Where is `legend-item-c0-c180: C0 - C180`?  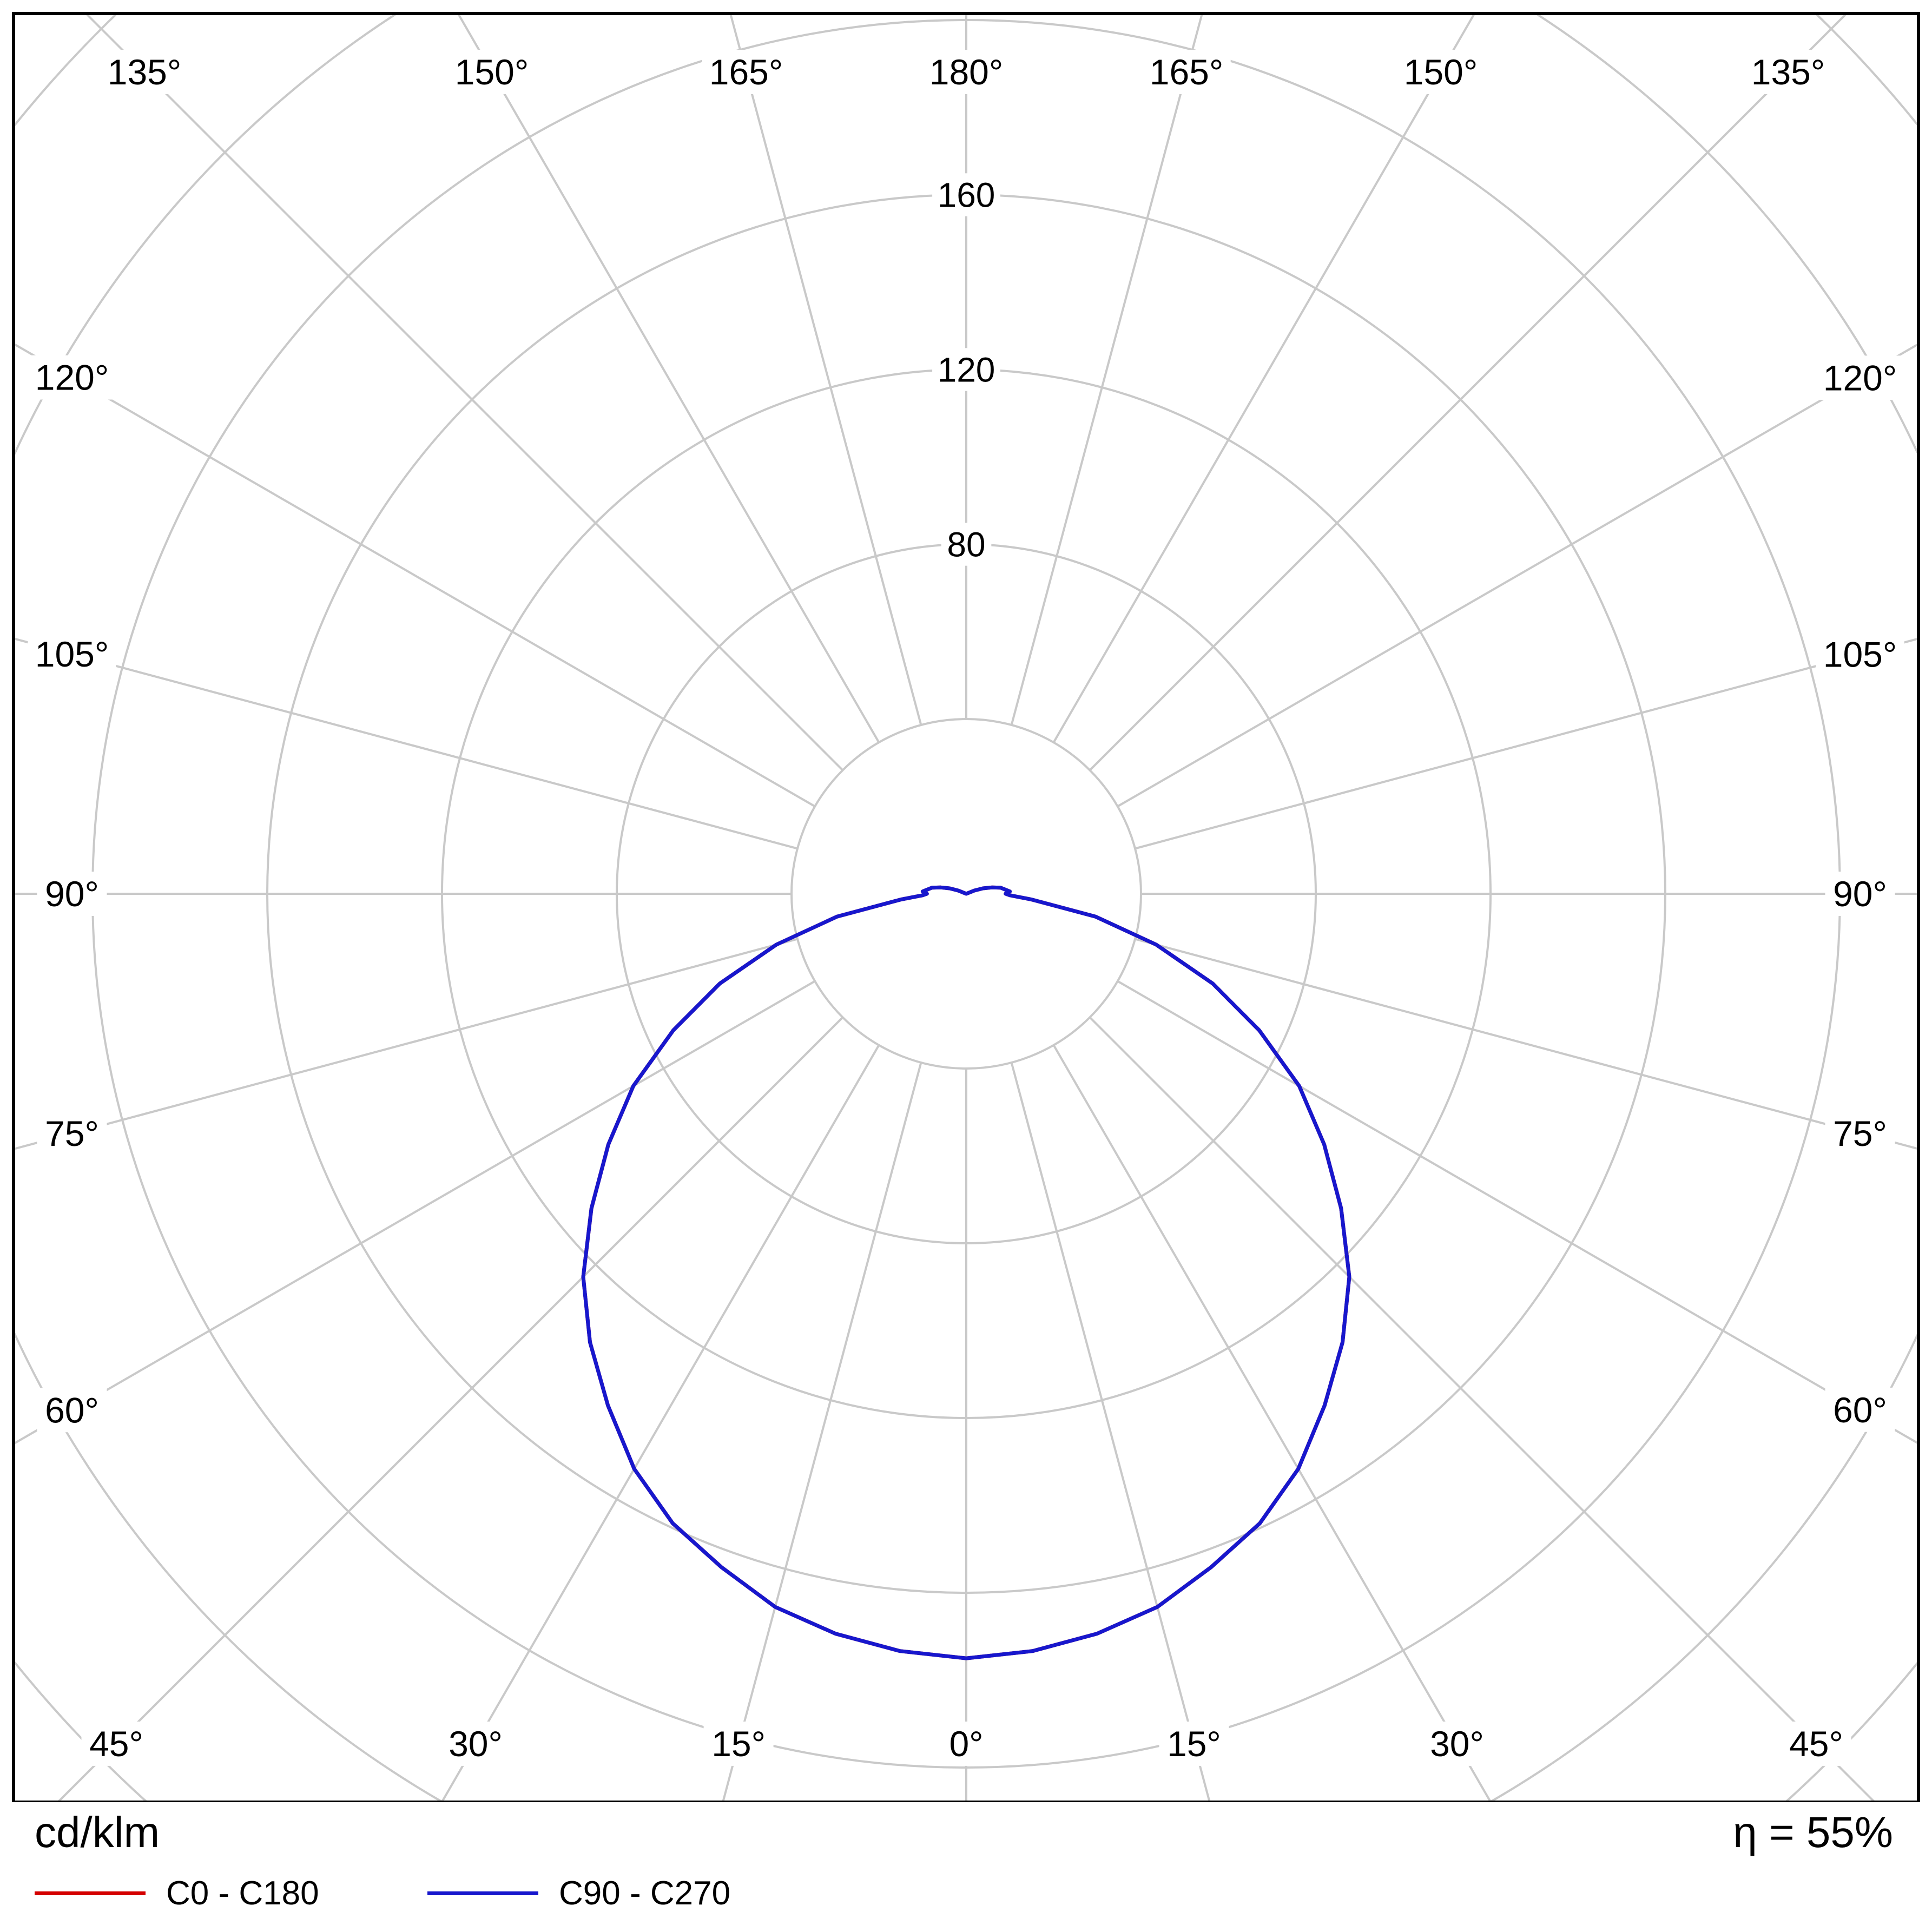
legend-item-c0-c180: C0 - C180 is located at coordinates (177, 1893).